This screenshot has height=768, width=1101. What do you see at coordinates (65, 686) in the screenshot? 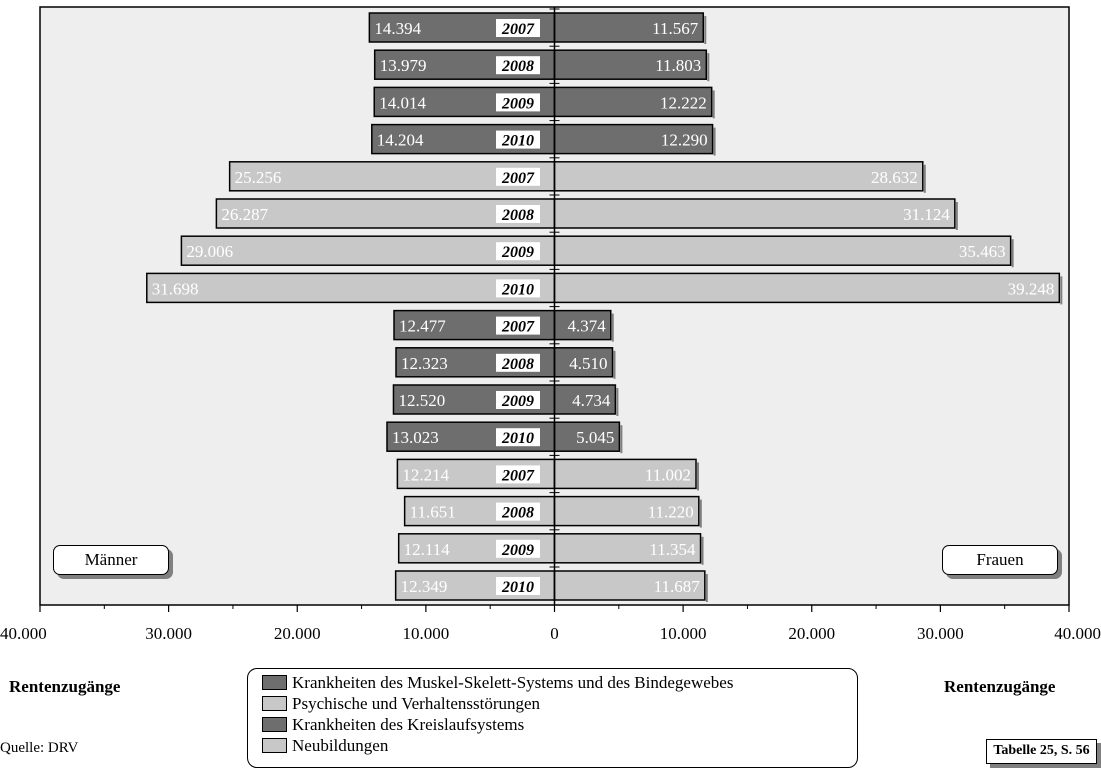
I see `left-footer-label: Rentenzugänge` at bounding box center [65, 686].